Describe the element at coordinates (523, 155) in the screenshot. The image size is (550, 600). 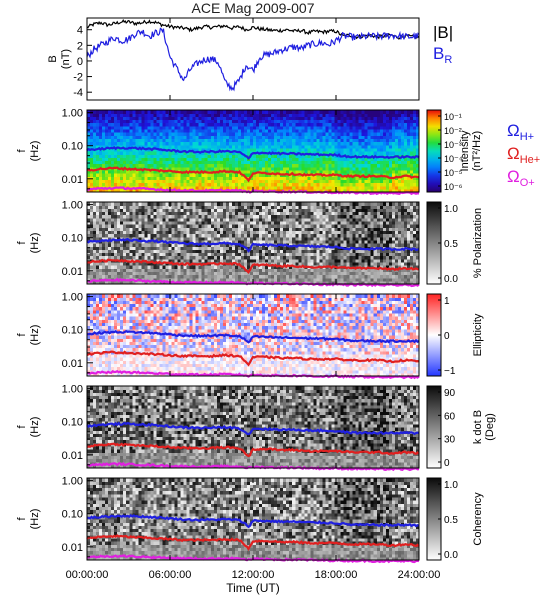
I see `legend-omega-Heplus: ΩHe+` at that location.